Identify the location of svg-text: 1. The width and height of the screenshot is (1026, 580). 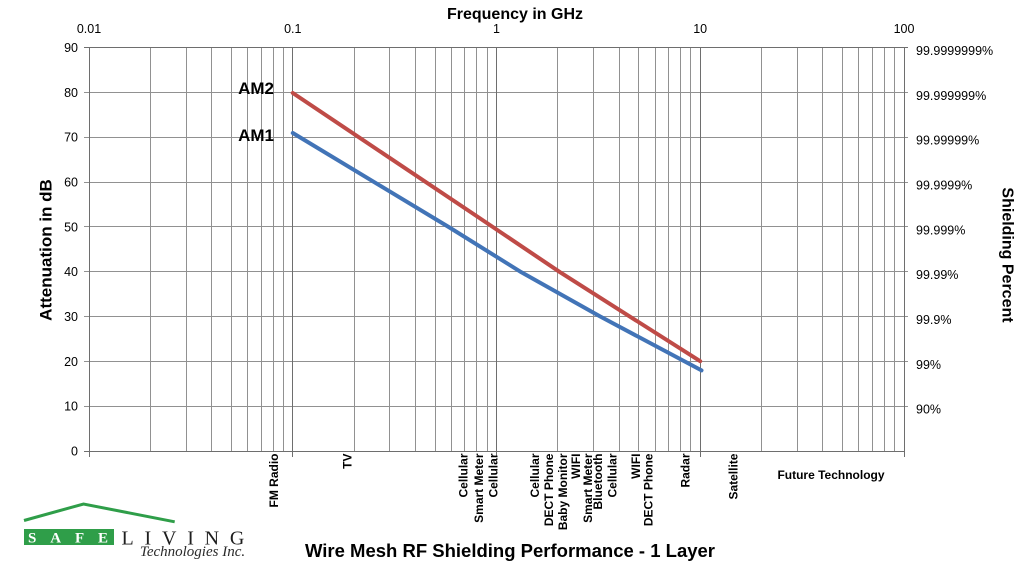
(496, 29).